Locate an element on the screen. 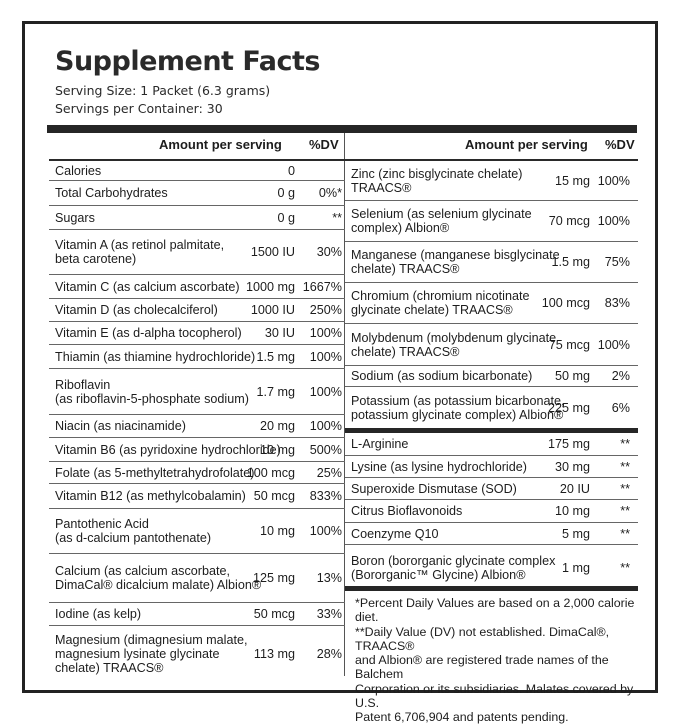 This screenshot has height=725, width=684. left-nutrient-row: Calories 0 is located at coordinates (197, 171).